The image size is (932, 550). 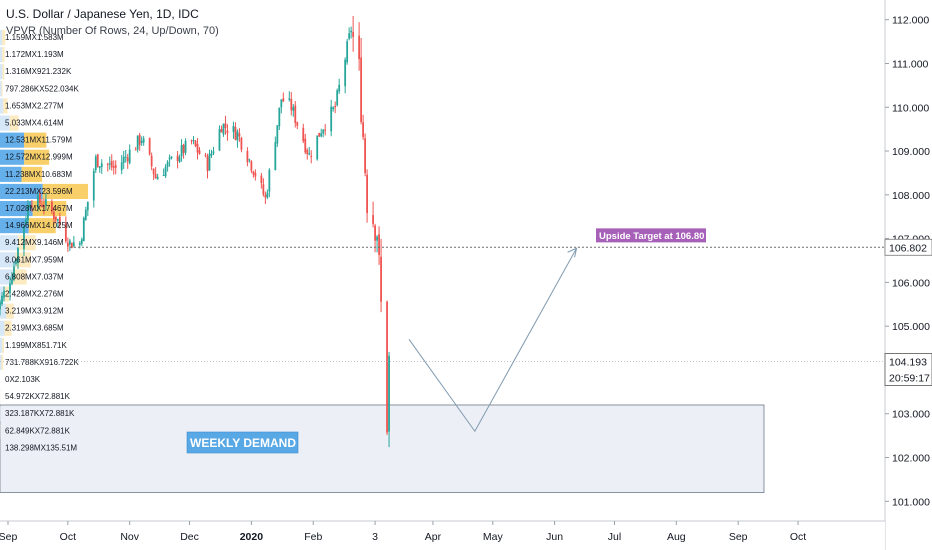 I want to click on volume-profile-label: 323.187KX72.881K, so click(x=40, y=413).